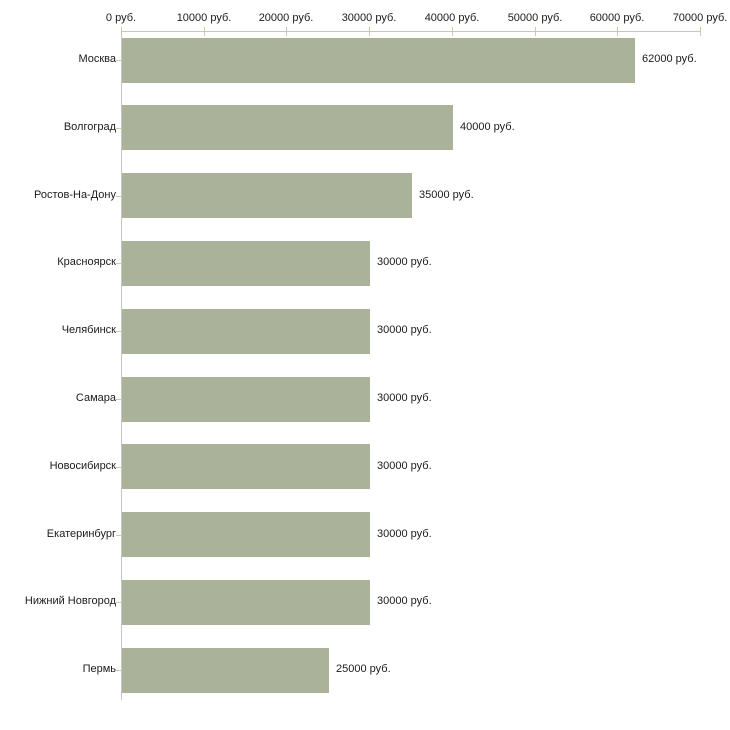 Image resolution: width=730 pixels, height=730 pixels. I want to click on value-label: 25000 руб., so click(363, 669).